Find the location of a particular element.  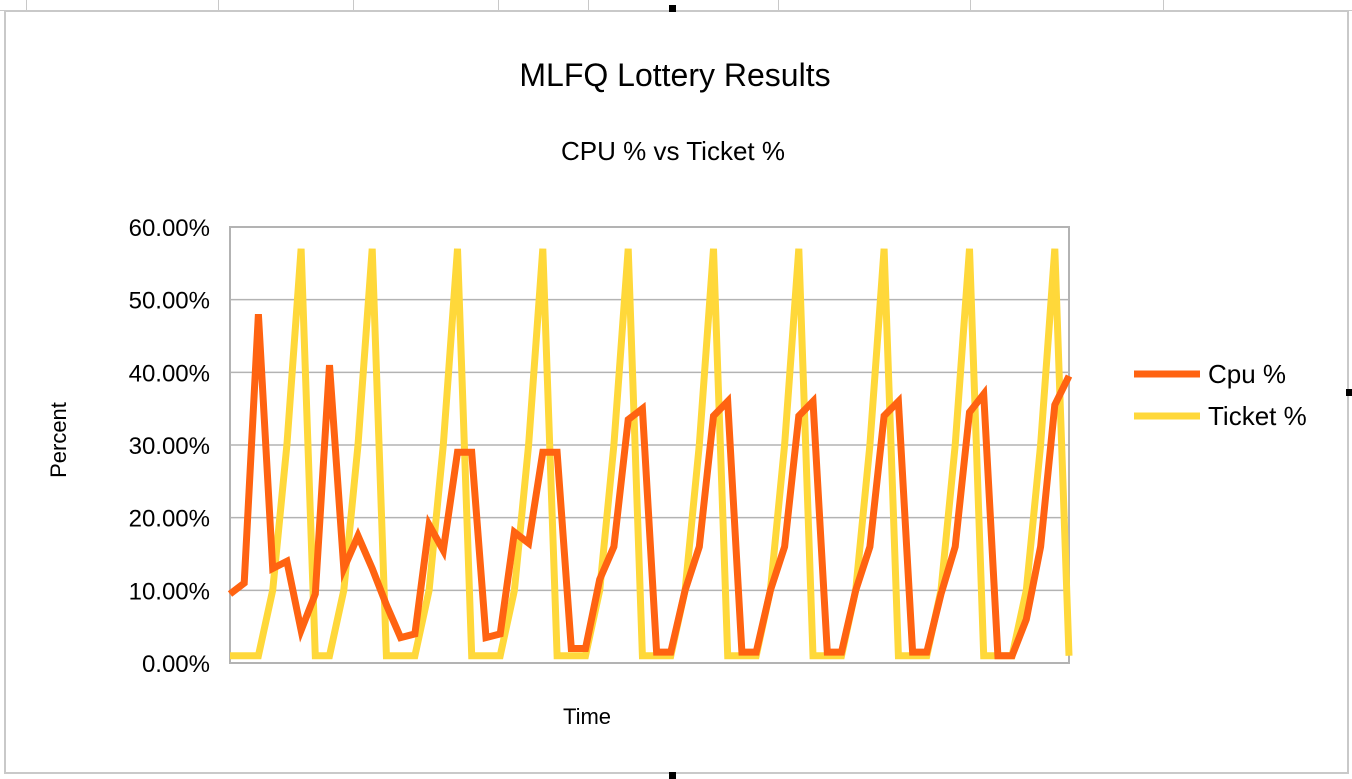

y-tick-label: 60.00% is located at coordinates (169, 228).